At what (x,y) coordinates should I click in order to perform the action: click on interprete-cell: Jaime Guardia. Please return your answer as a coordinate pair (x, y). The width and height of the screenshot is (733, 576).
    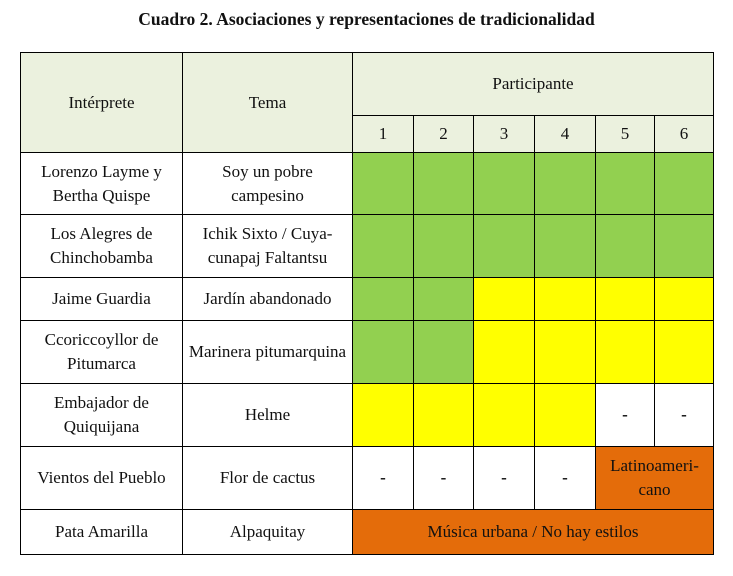
    Looking at the image, I should click on (101, 299).